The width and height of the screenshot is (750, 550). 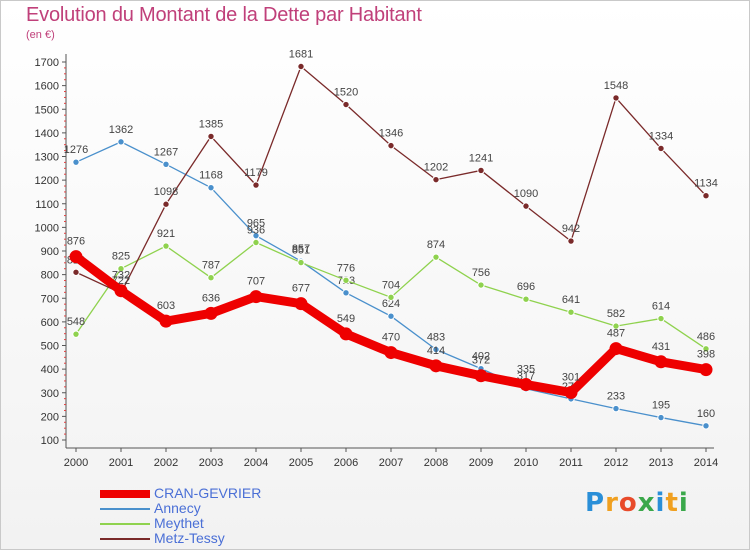 What do you see at coordinates (47, 158) in the screenshot?
I see `y-tick-label: 1300` at bounding box center [47, 158].